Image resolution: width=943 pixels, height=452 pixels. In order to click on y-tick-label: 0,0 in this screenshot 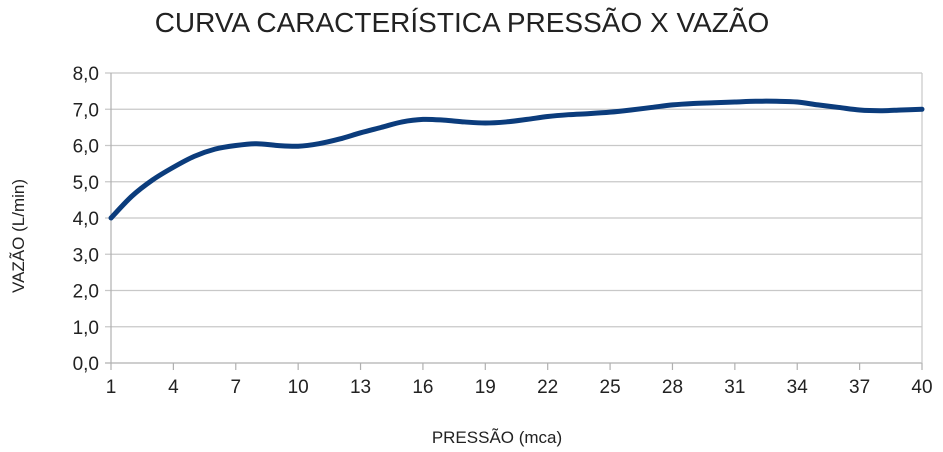, I will do `click(86, 364)`.